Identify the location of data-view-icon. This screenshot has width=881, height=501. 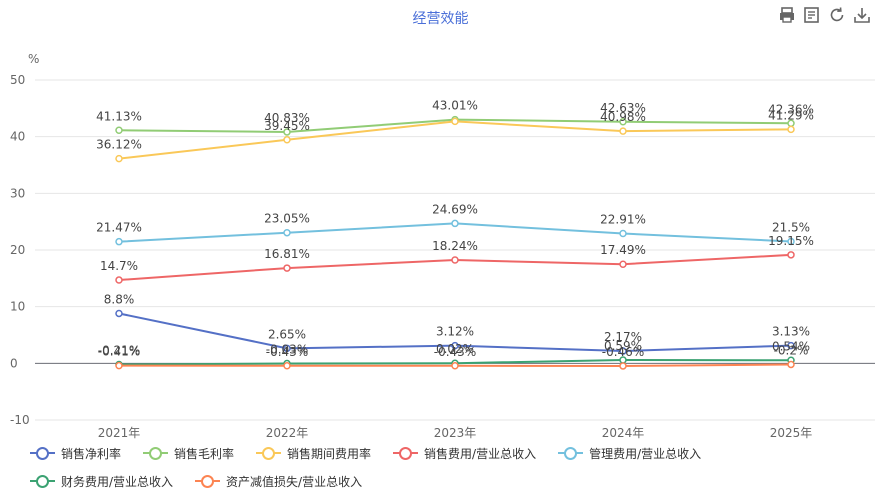
(812, 15).